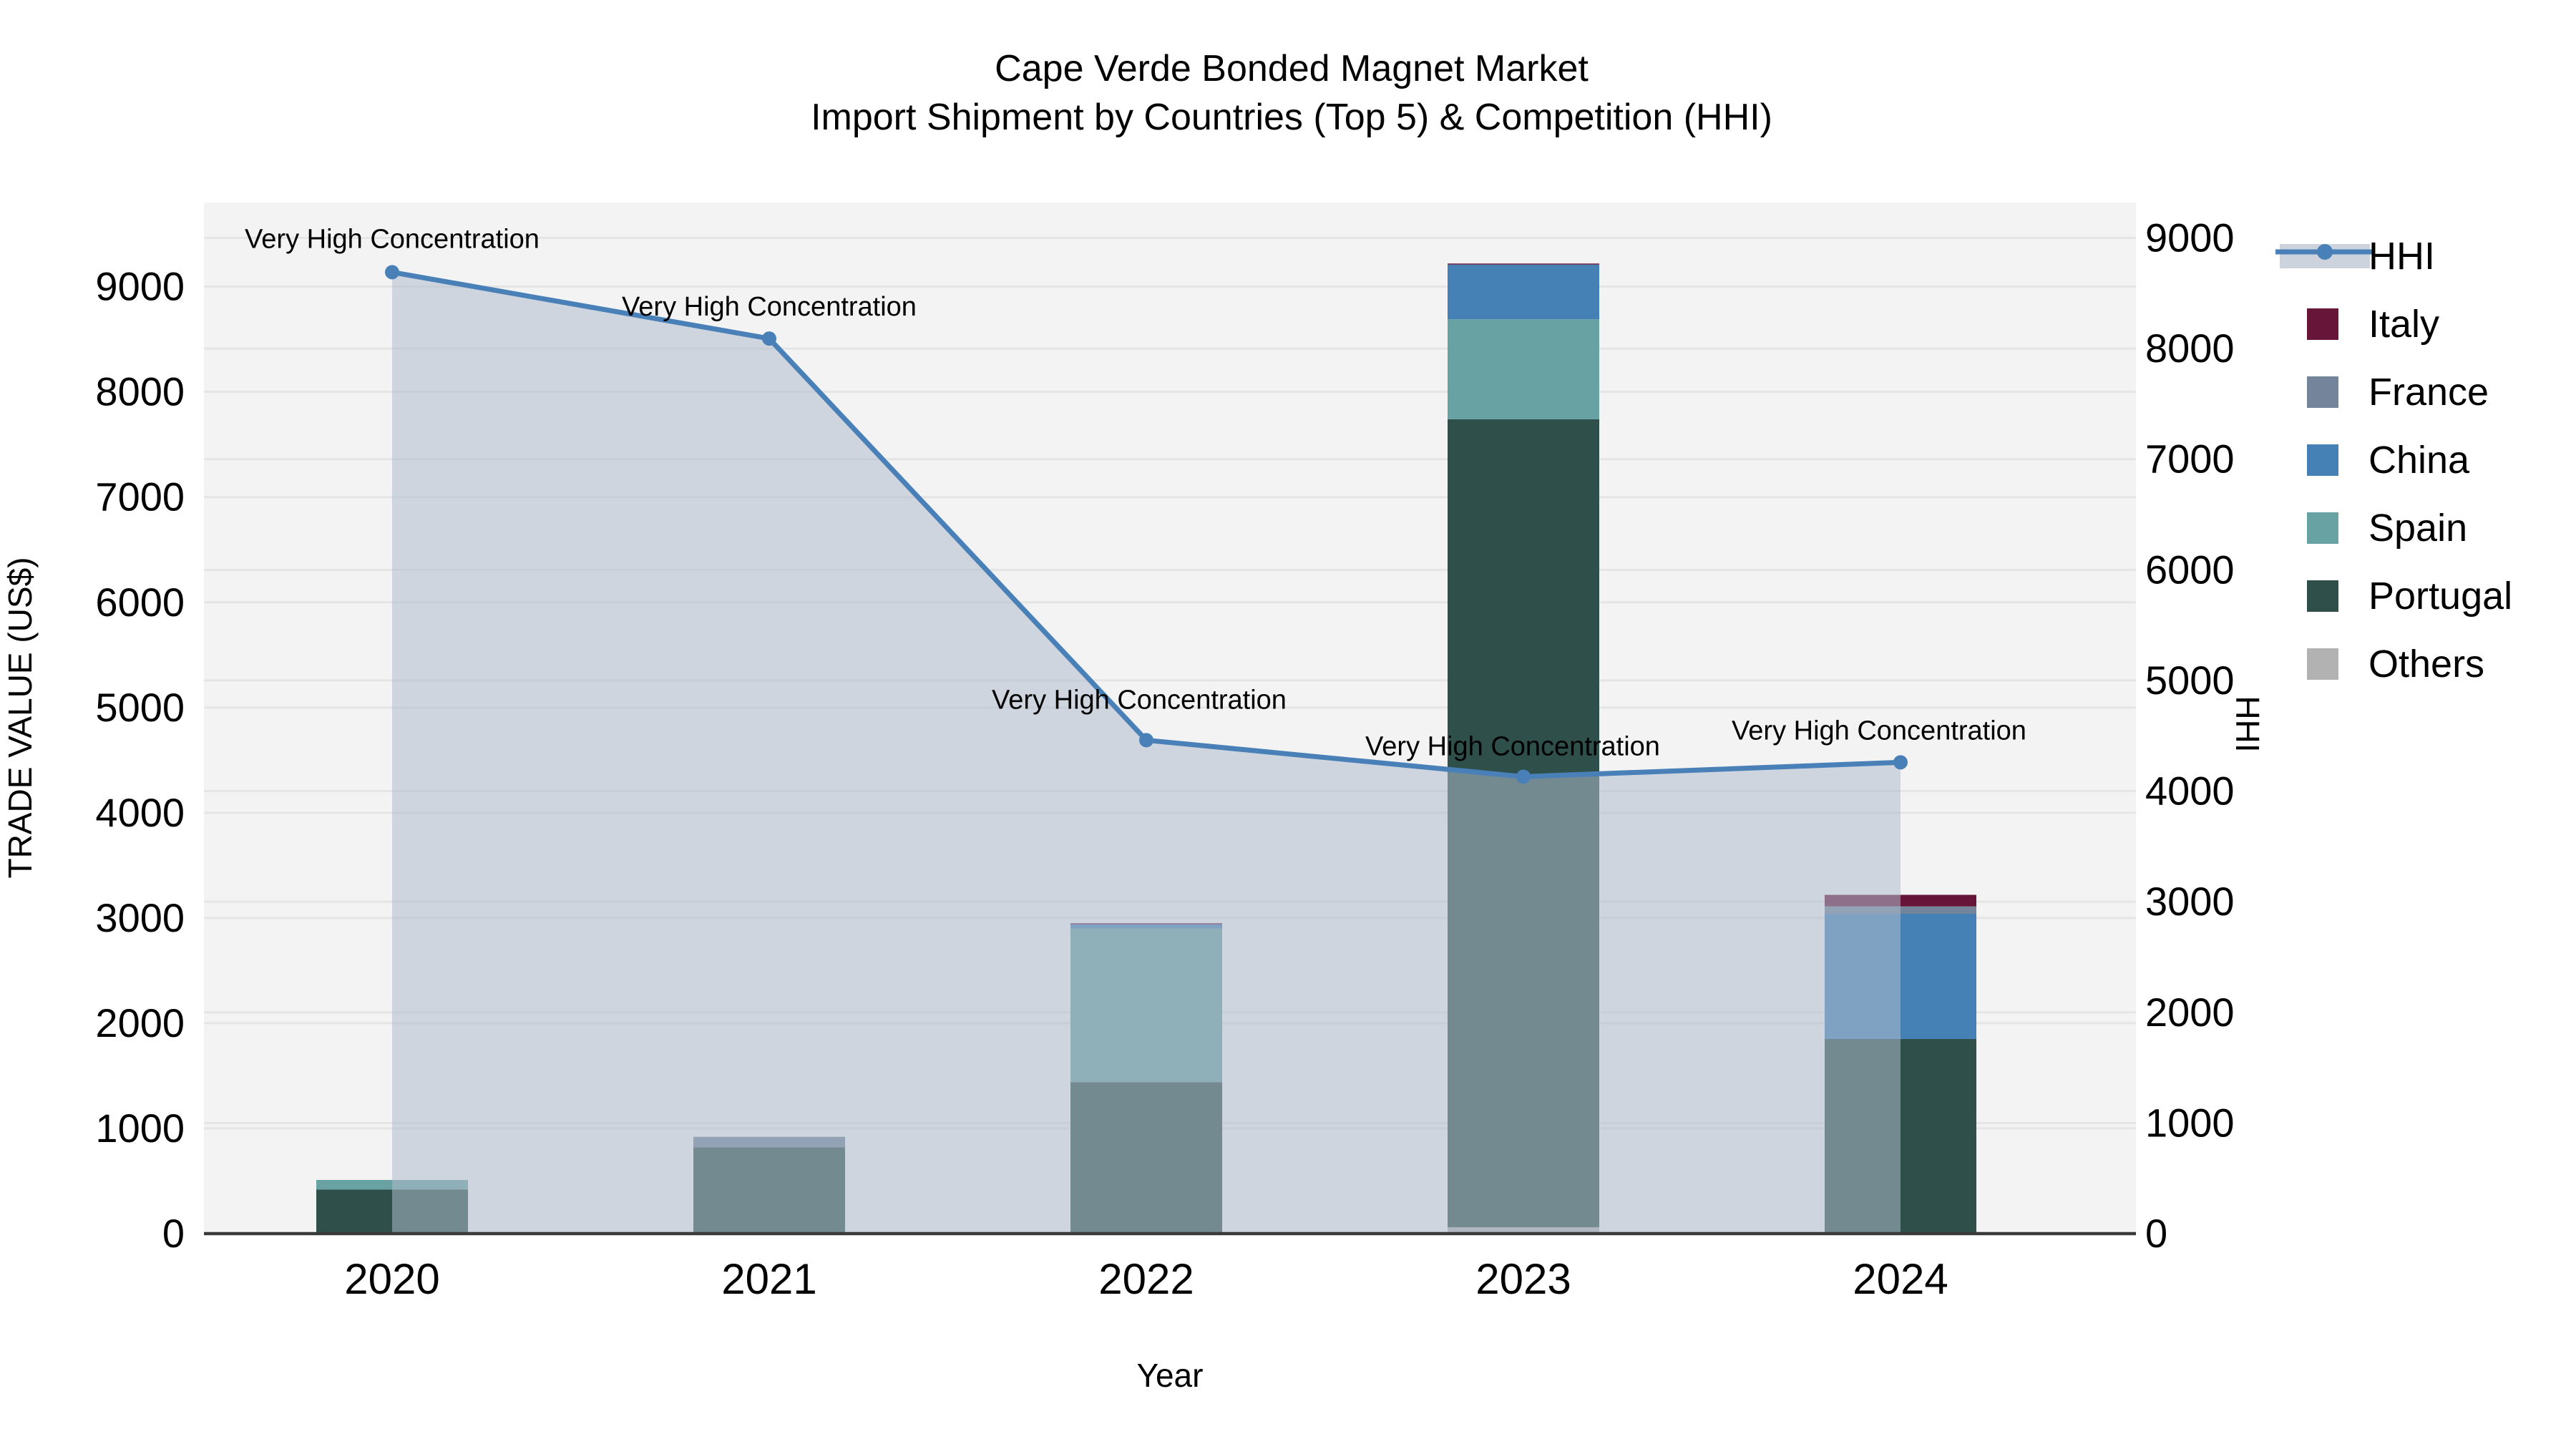 This screenshot has height=1449, width=2576. Describe the element at coordinates (2190, 901) in the screenshot. I see `y-tick-label-right-3000: 3000` at that location.